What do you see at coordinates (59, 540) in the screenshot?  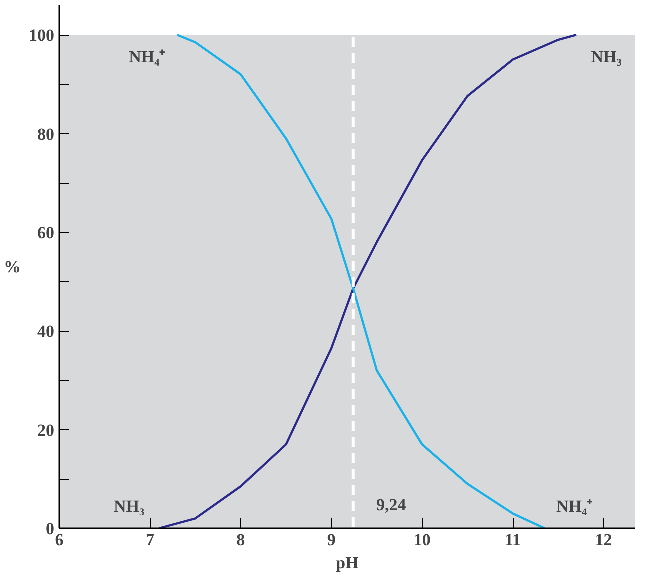 I see `x-tick-label: 6` at bounding box center [59, 540].